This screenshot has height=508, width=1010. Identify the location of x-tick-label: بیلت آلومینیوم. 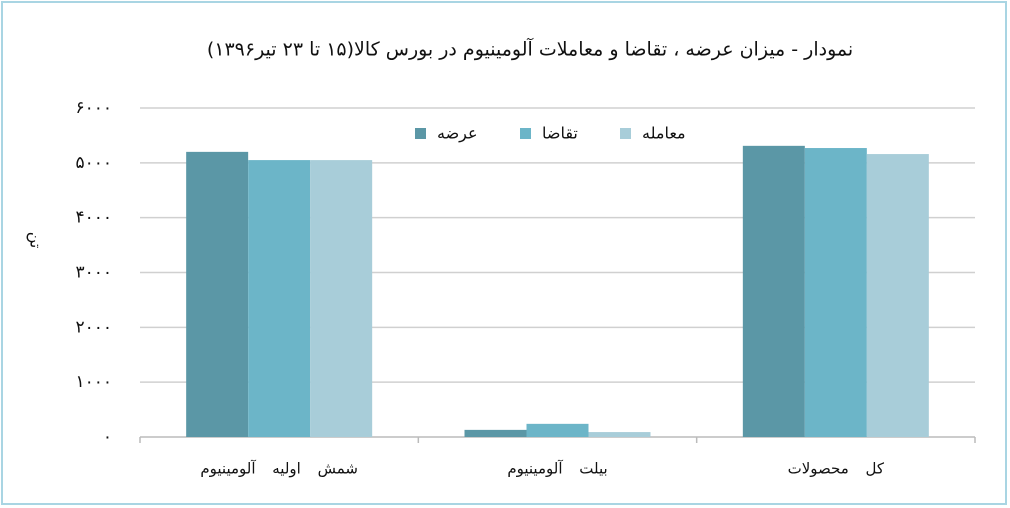
(557, 469).